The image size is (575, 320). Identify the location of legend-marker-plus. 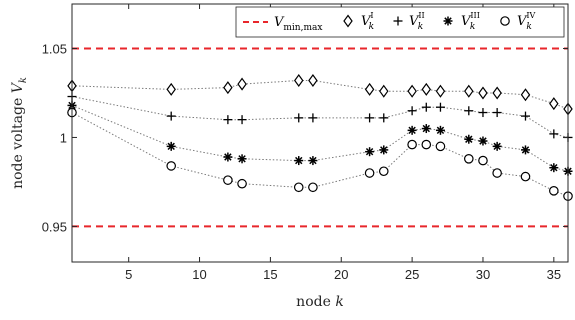
(398, 21).